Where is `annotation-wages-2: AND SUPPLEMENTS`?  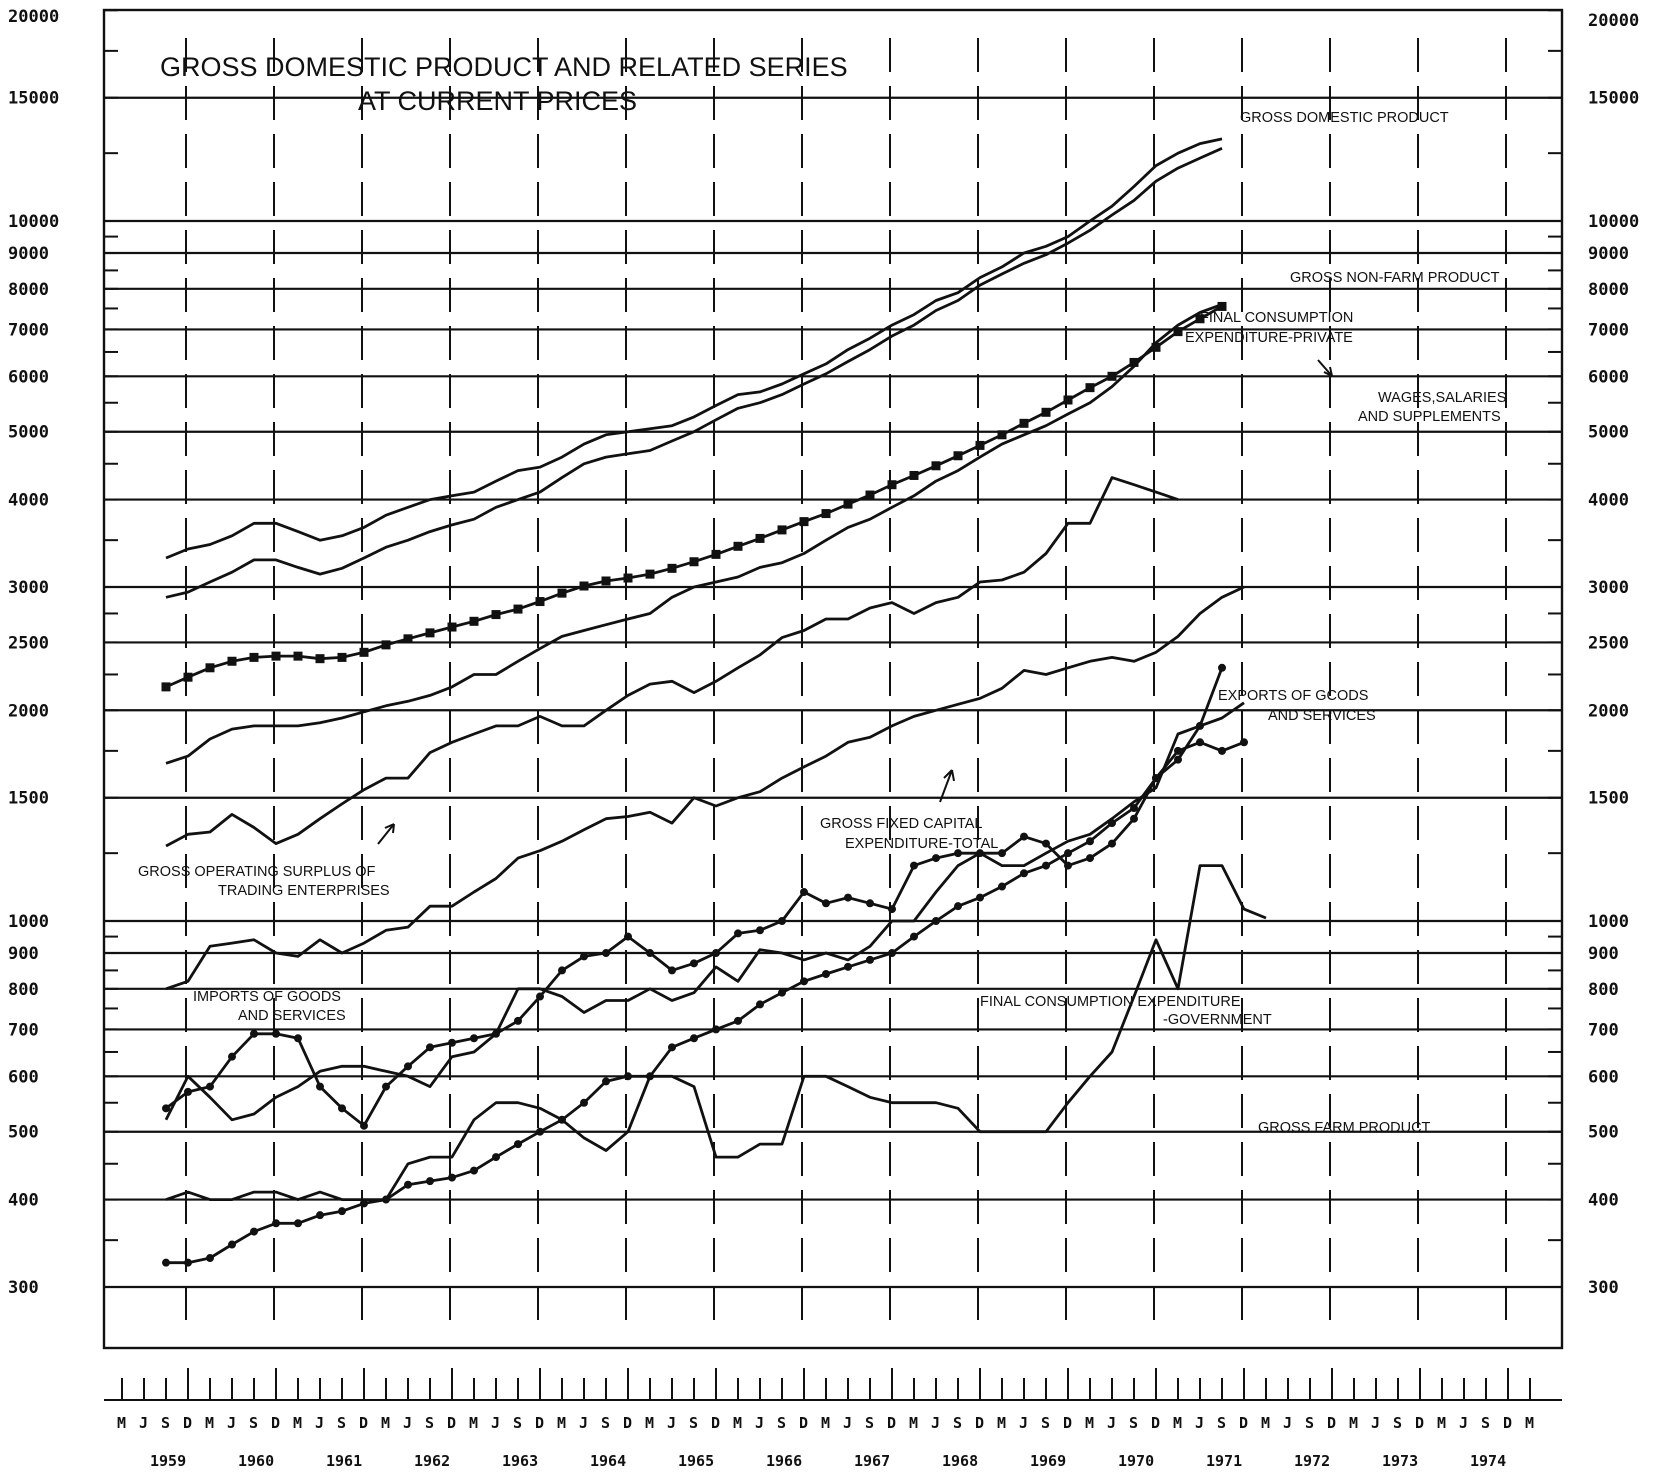 annotation-wages-2: AND SUPPLEMENTS is located at coordinates (1429, 417).